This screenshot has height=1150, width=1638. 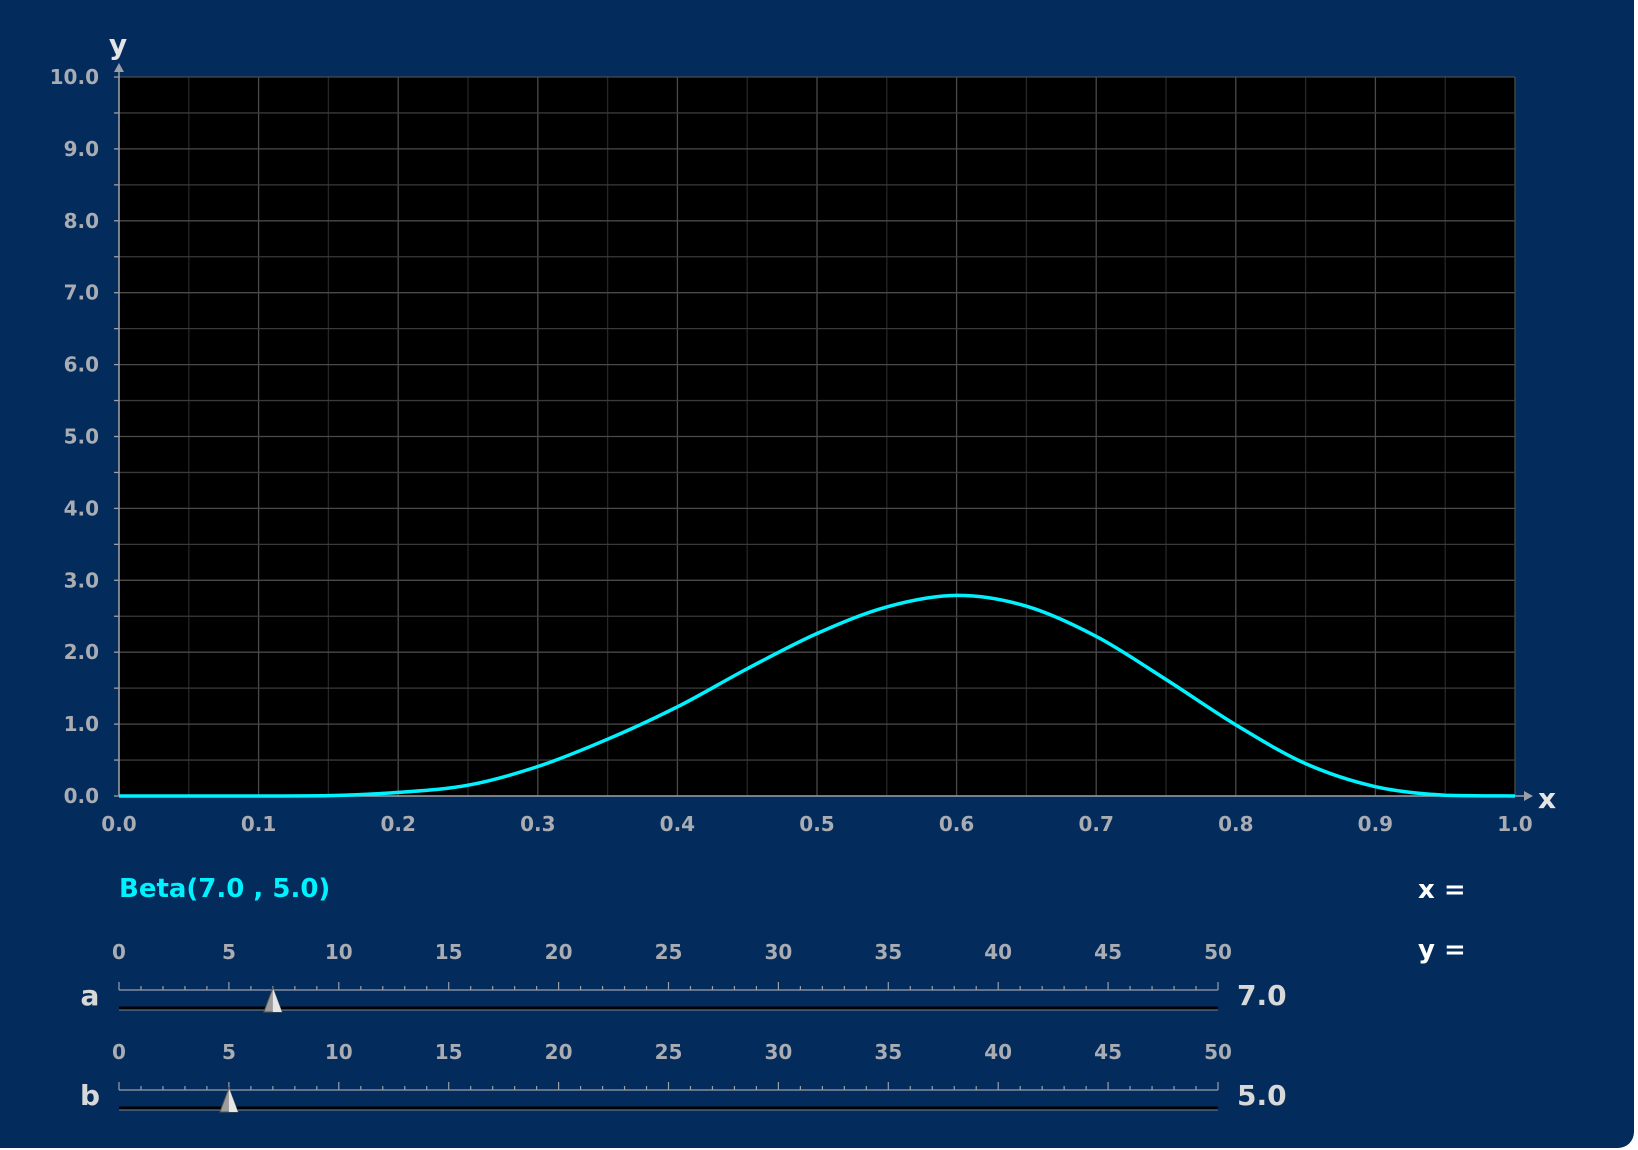 I want to click on y-axis-label: y, so click(x=118, y=44).